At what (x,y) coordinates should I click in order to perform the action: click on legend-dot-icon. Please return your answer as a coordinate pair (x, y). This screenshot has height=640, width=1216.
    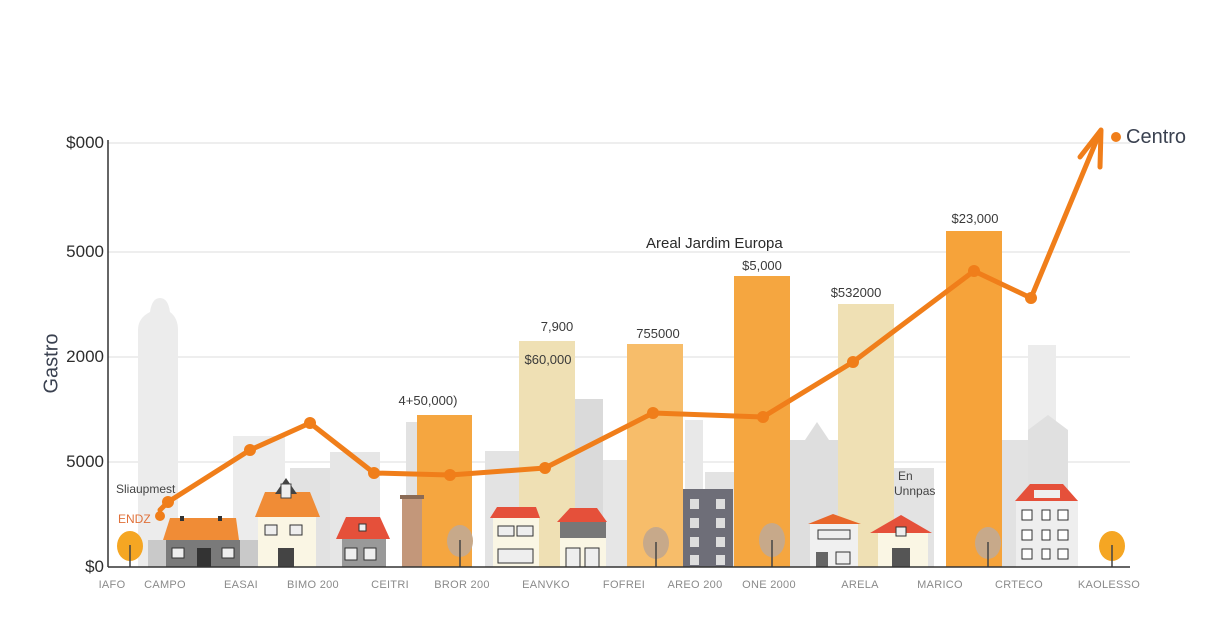
    Looking at the image, I should click on (1116, 137).